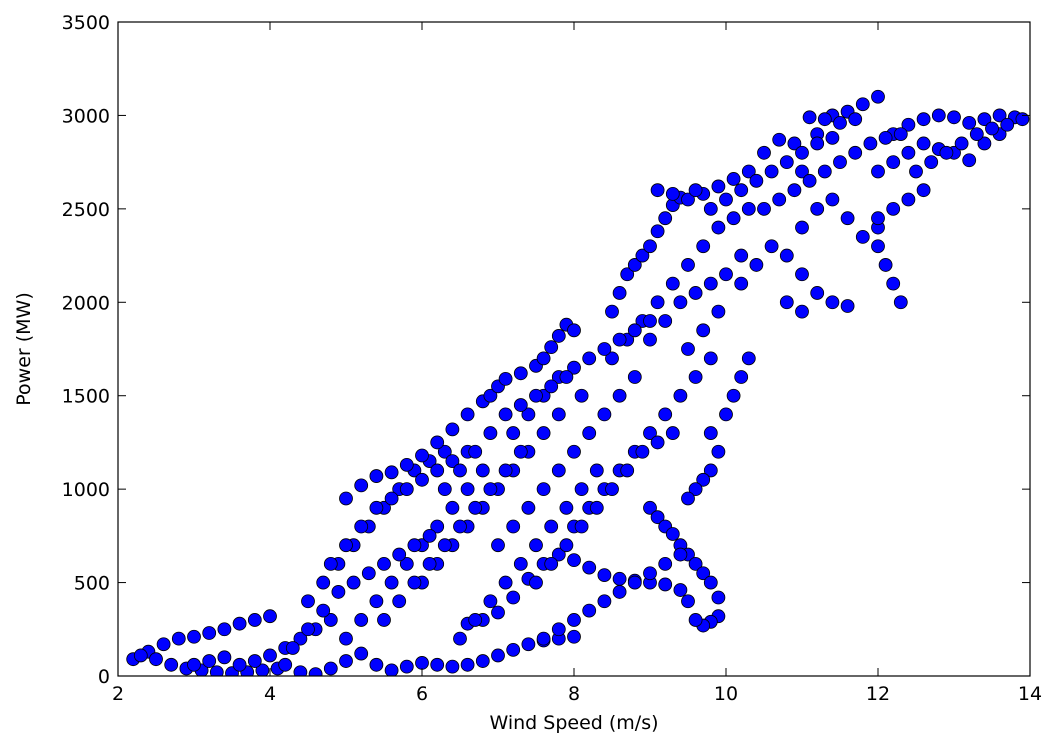 The height and width of the screenshot is (736, 1049). What do you see at coordinates (1030, 694) in the screenshot?
I see `x-tick-label: 14` at bounding box center [1030, 694].